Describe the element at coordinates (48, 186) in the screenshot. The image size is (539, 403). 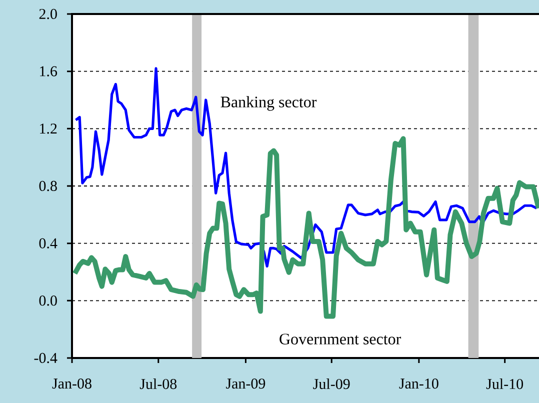
I see `y-tick-label: 0.8` at that location.